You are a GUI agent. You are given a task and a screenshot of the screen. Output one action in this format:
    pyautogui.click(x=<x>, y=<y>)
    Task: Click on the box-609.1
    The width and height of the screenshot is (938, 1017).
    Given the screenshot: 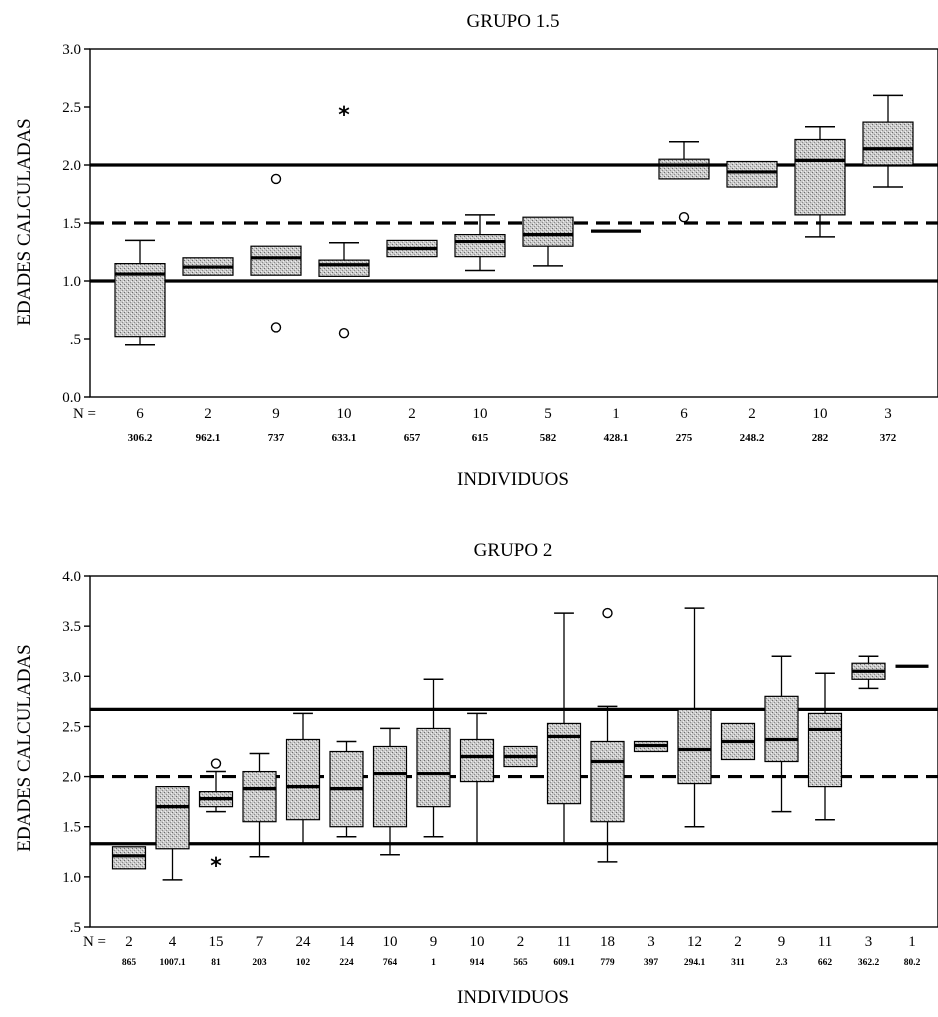 What is the action you would take?
    pyautogui.click(x=564, y=728)
    